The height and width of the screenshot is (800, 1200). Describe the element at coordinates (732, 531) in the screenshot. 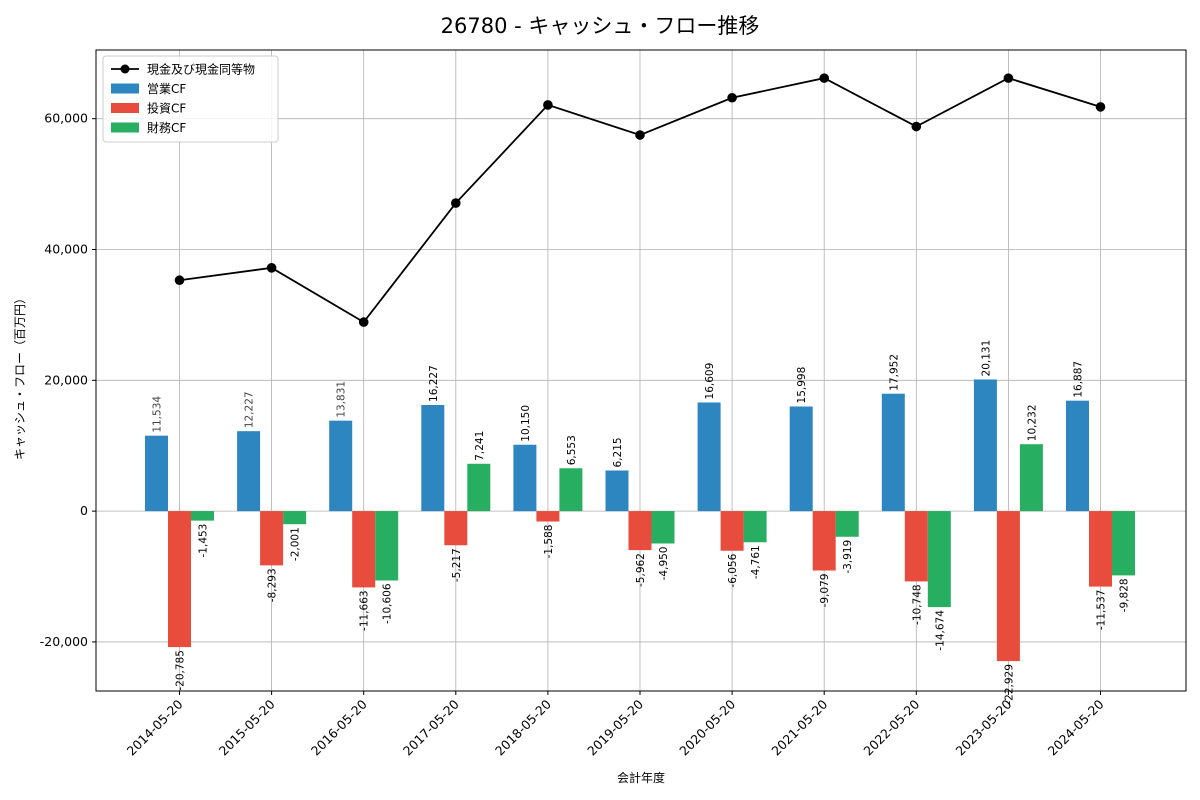

I see `bar-投資CF-2020-05-20` at that location.